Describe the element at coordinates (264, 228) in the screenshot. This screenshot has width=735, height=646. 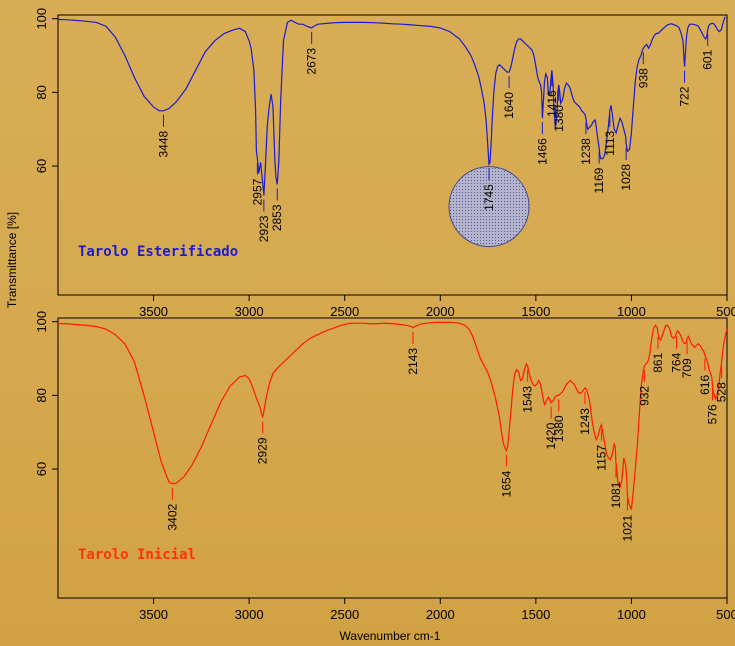
I see `peak-label-p0-2: 2923` at that location.